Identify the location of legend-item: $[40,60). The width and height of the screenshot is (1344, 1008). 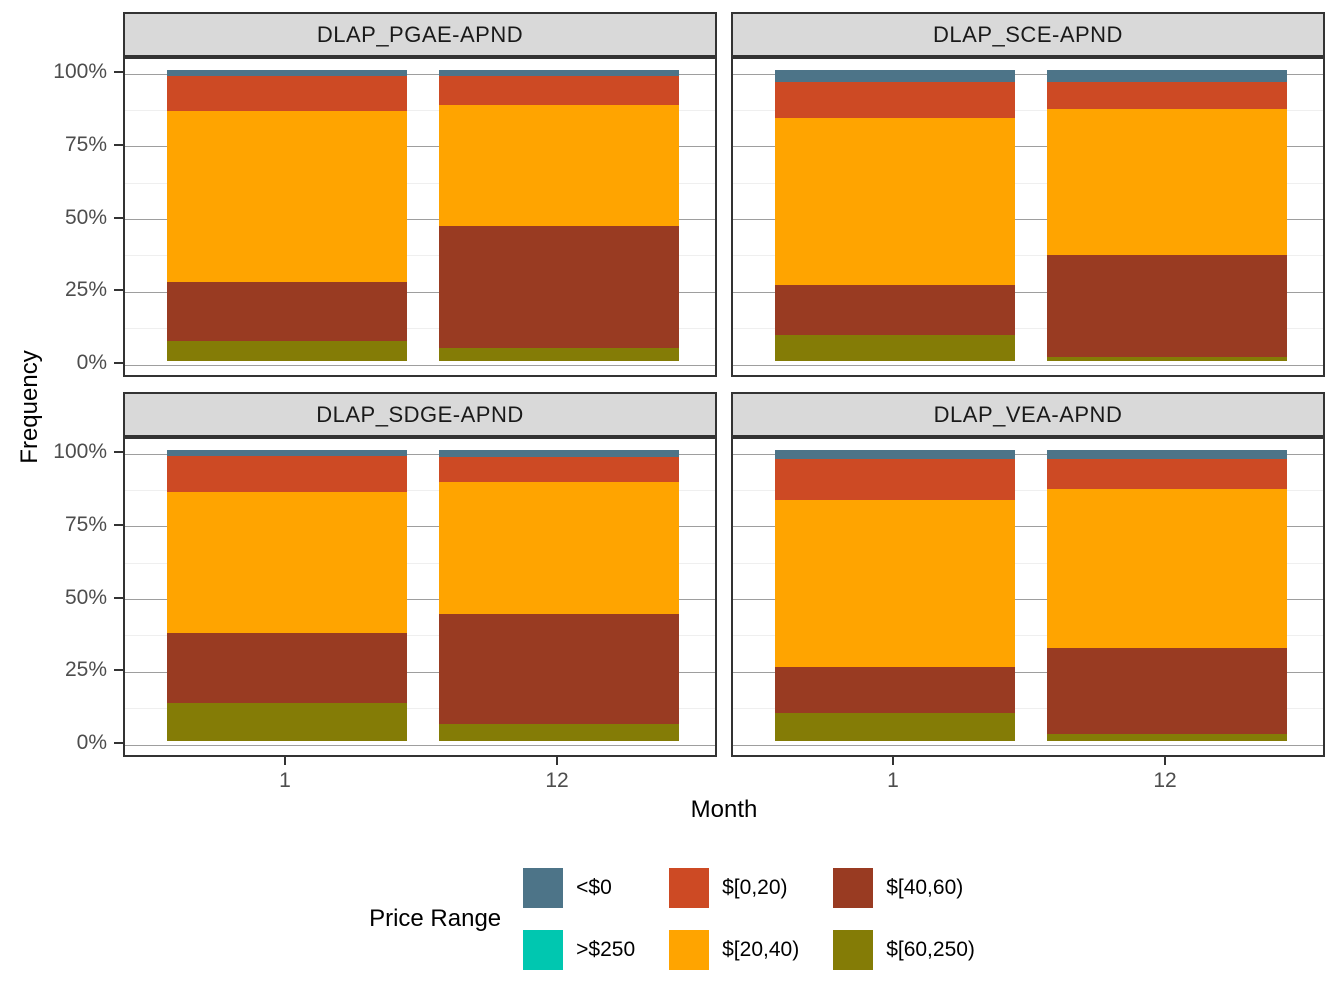
(904, 888).